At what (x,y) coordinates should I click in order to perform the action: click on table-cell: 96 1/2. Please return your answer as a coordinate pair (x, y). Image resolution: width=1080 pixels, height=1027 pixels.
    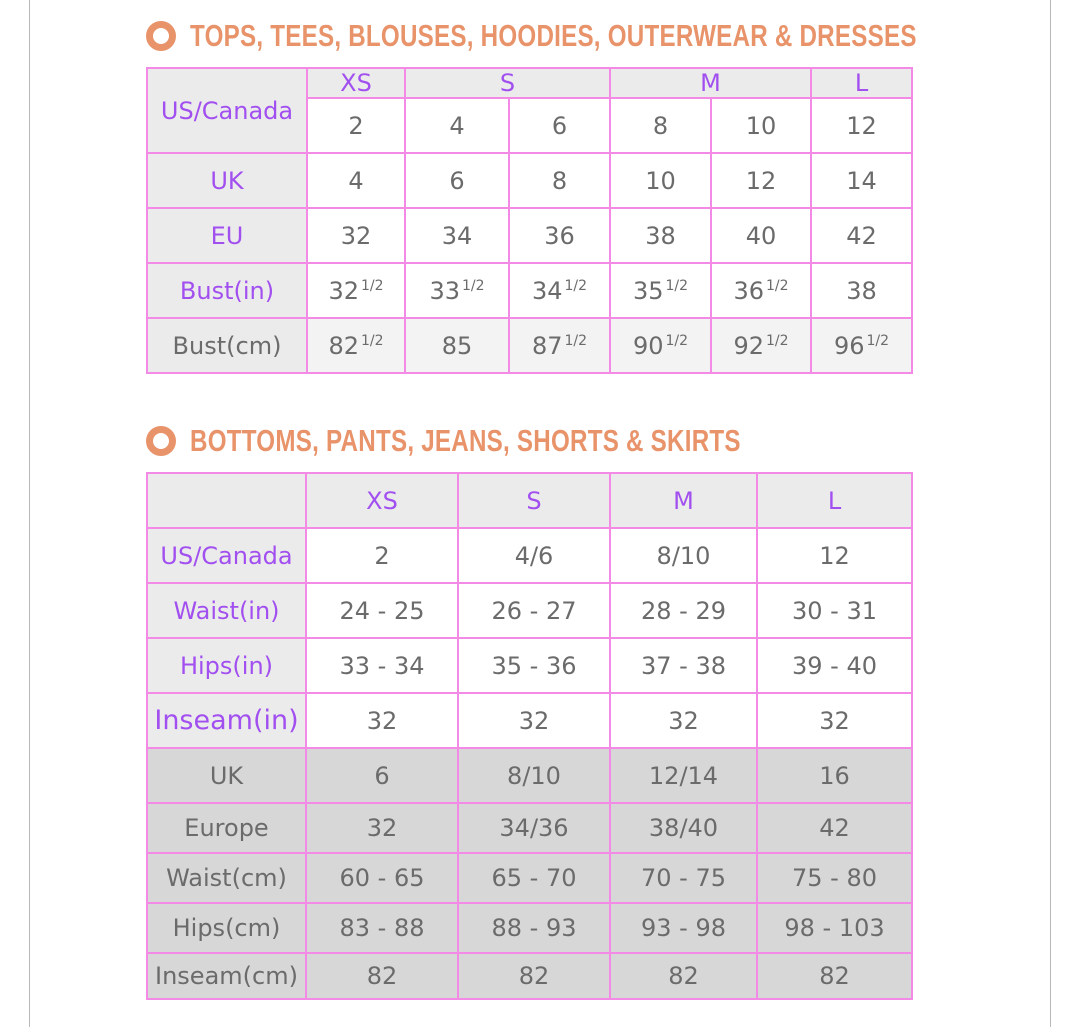
    Looking at the image, I should click on (862, 345).